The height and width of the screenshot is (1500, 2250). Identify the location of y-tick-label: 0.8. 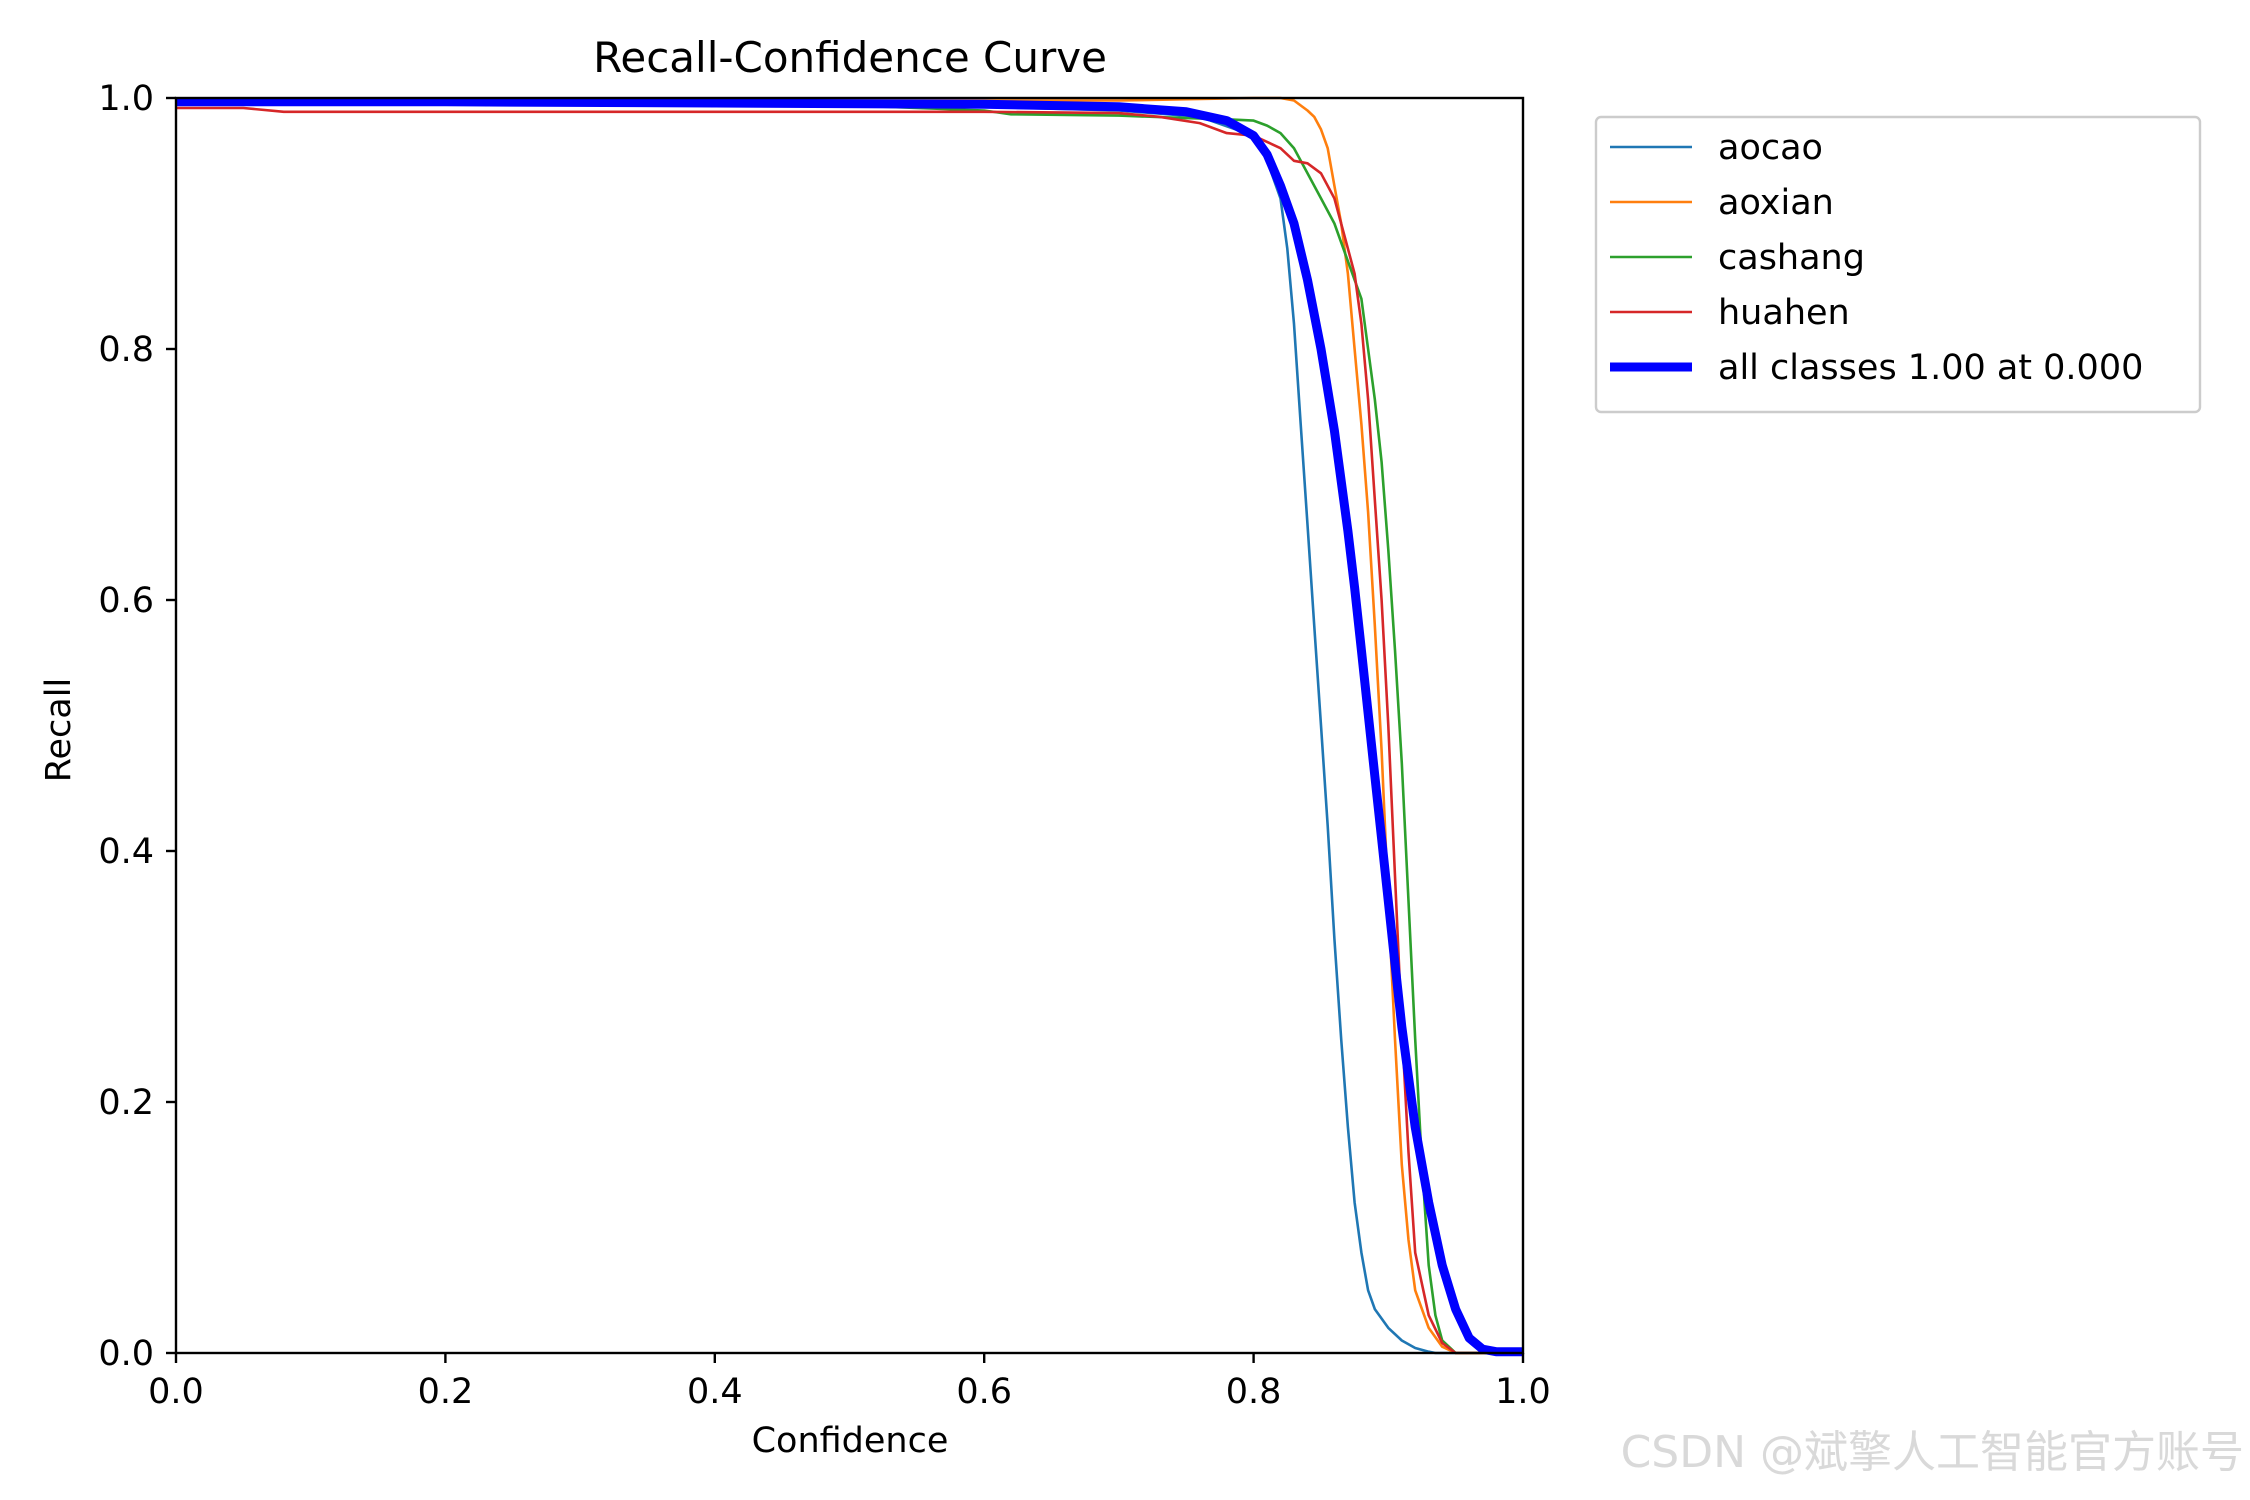
(126, 350).